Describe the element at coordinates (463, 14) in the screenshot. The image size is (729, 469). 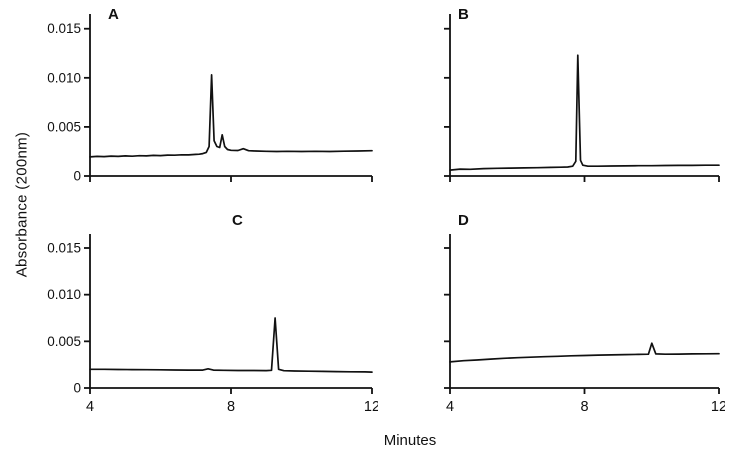
I see `panel-label-b: B` at that location.